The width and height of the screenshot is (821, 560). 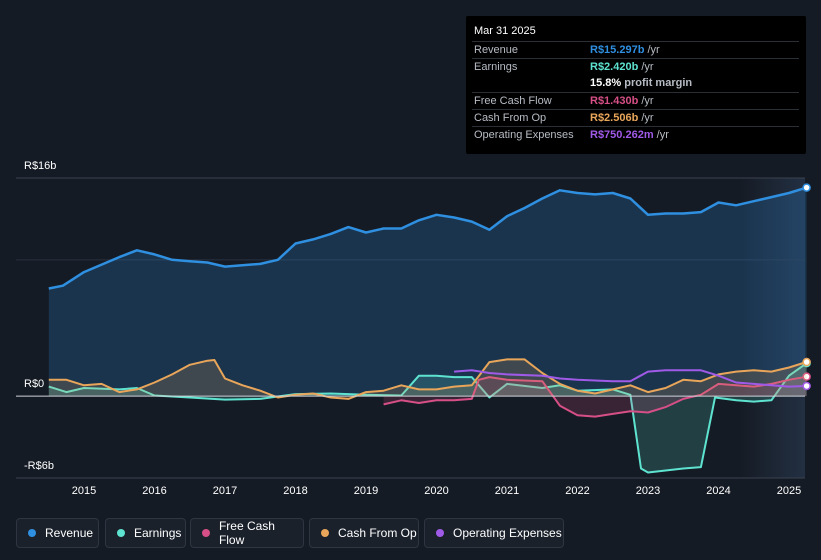 I want to click on legend-label: Earnings, so click(x=158, y=533).